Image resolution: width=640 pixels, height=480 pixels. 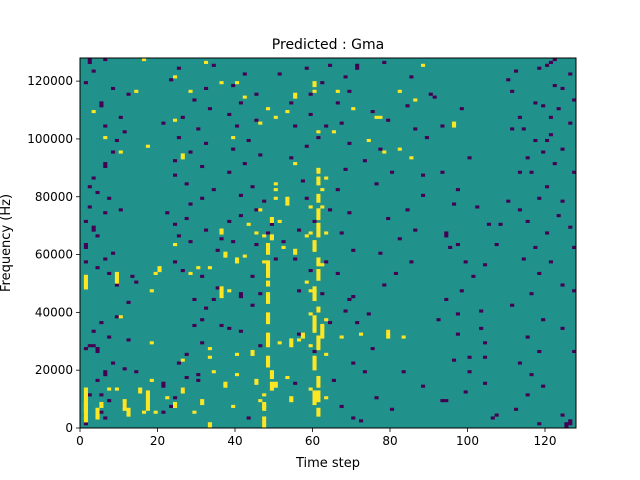 I want to click on y-tick-label: 100000, so click(x=50, y=139).